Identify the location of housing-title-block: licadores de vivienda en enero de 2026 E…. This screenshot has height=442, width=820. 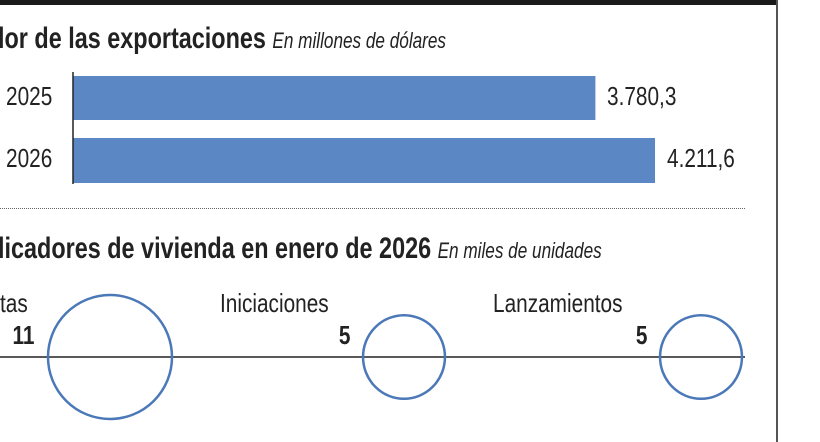
(386, 249).